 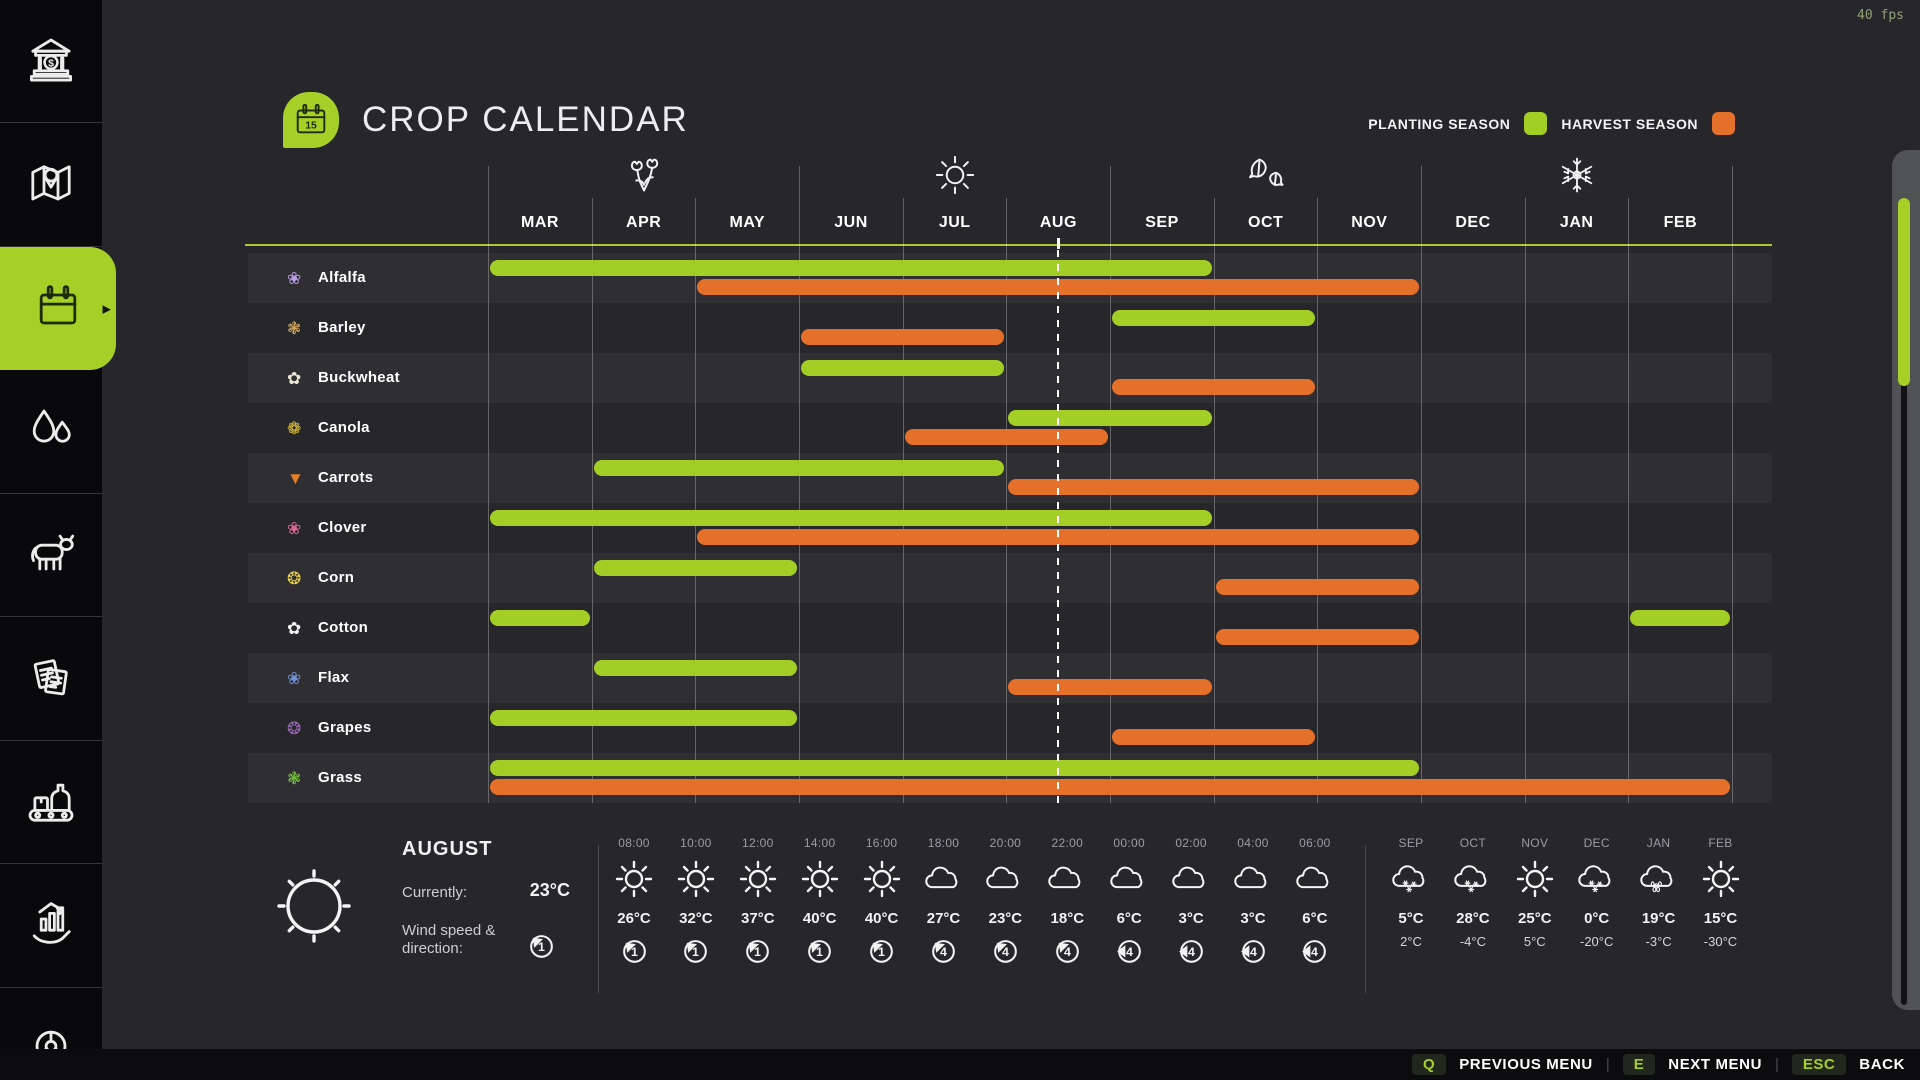 I want to click on sidebar-item-documents, so click(x=51, y=679).